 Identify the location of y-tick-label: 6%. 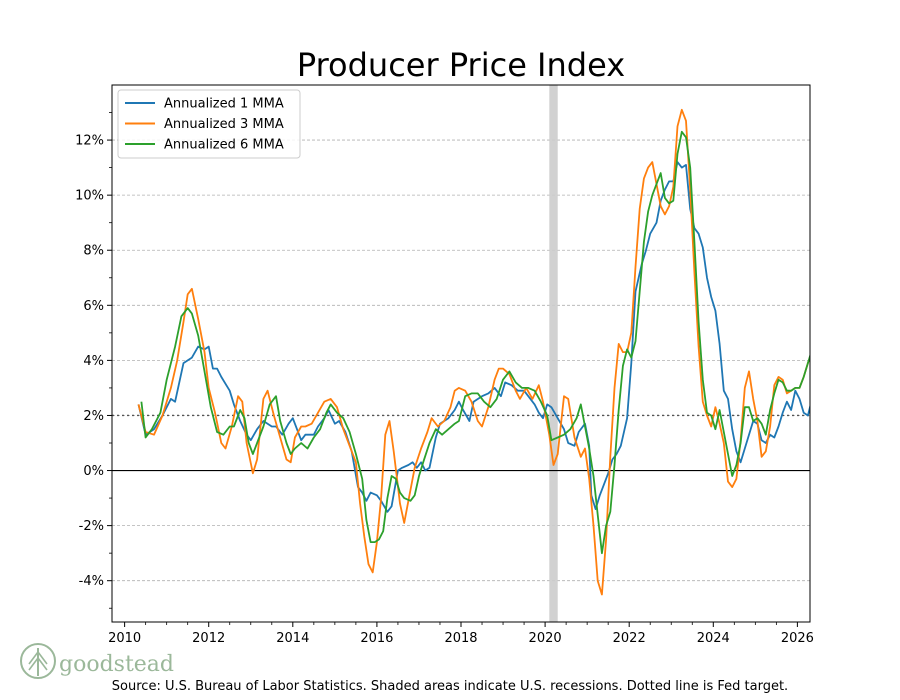
(93, 306).